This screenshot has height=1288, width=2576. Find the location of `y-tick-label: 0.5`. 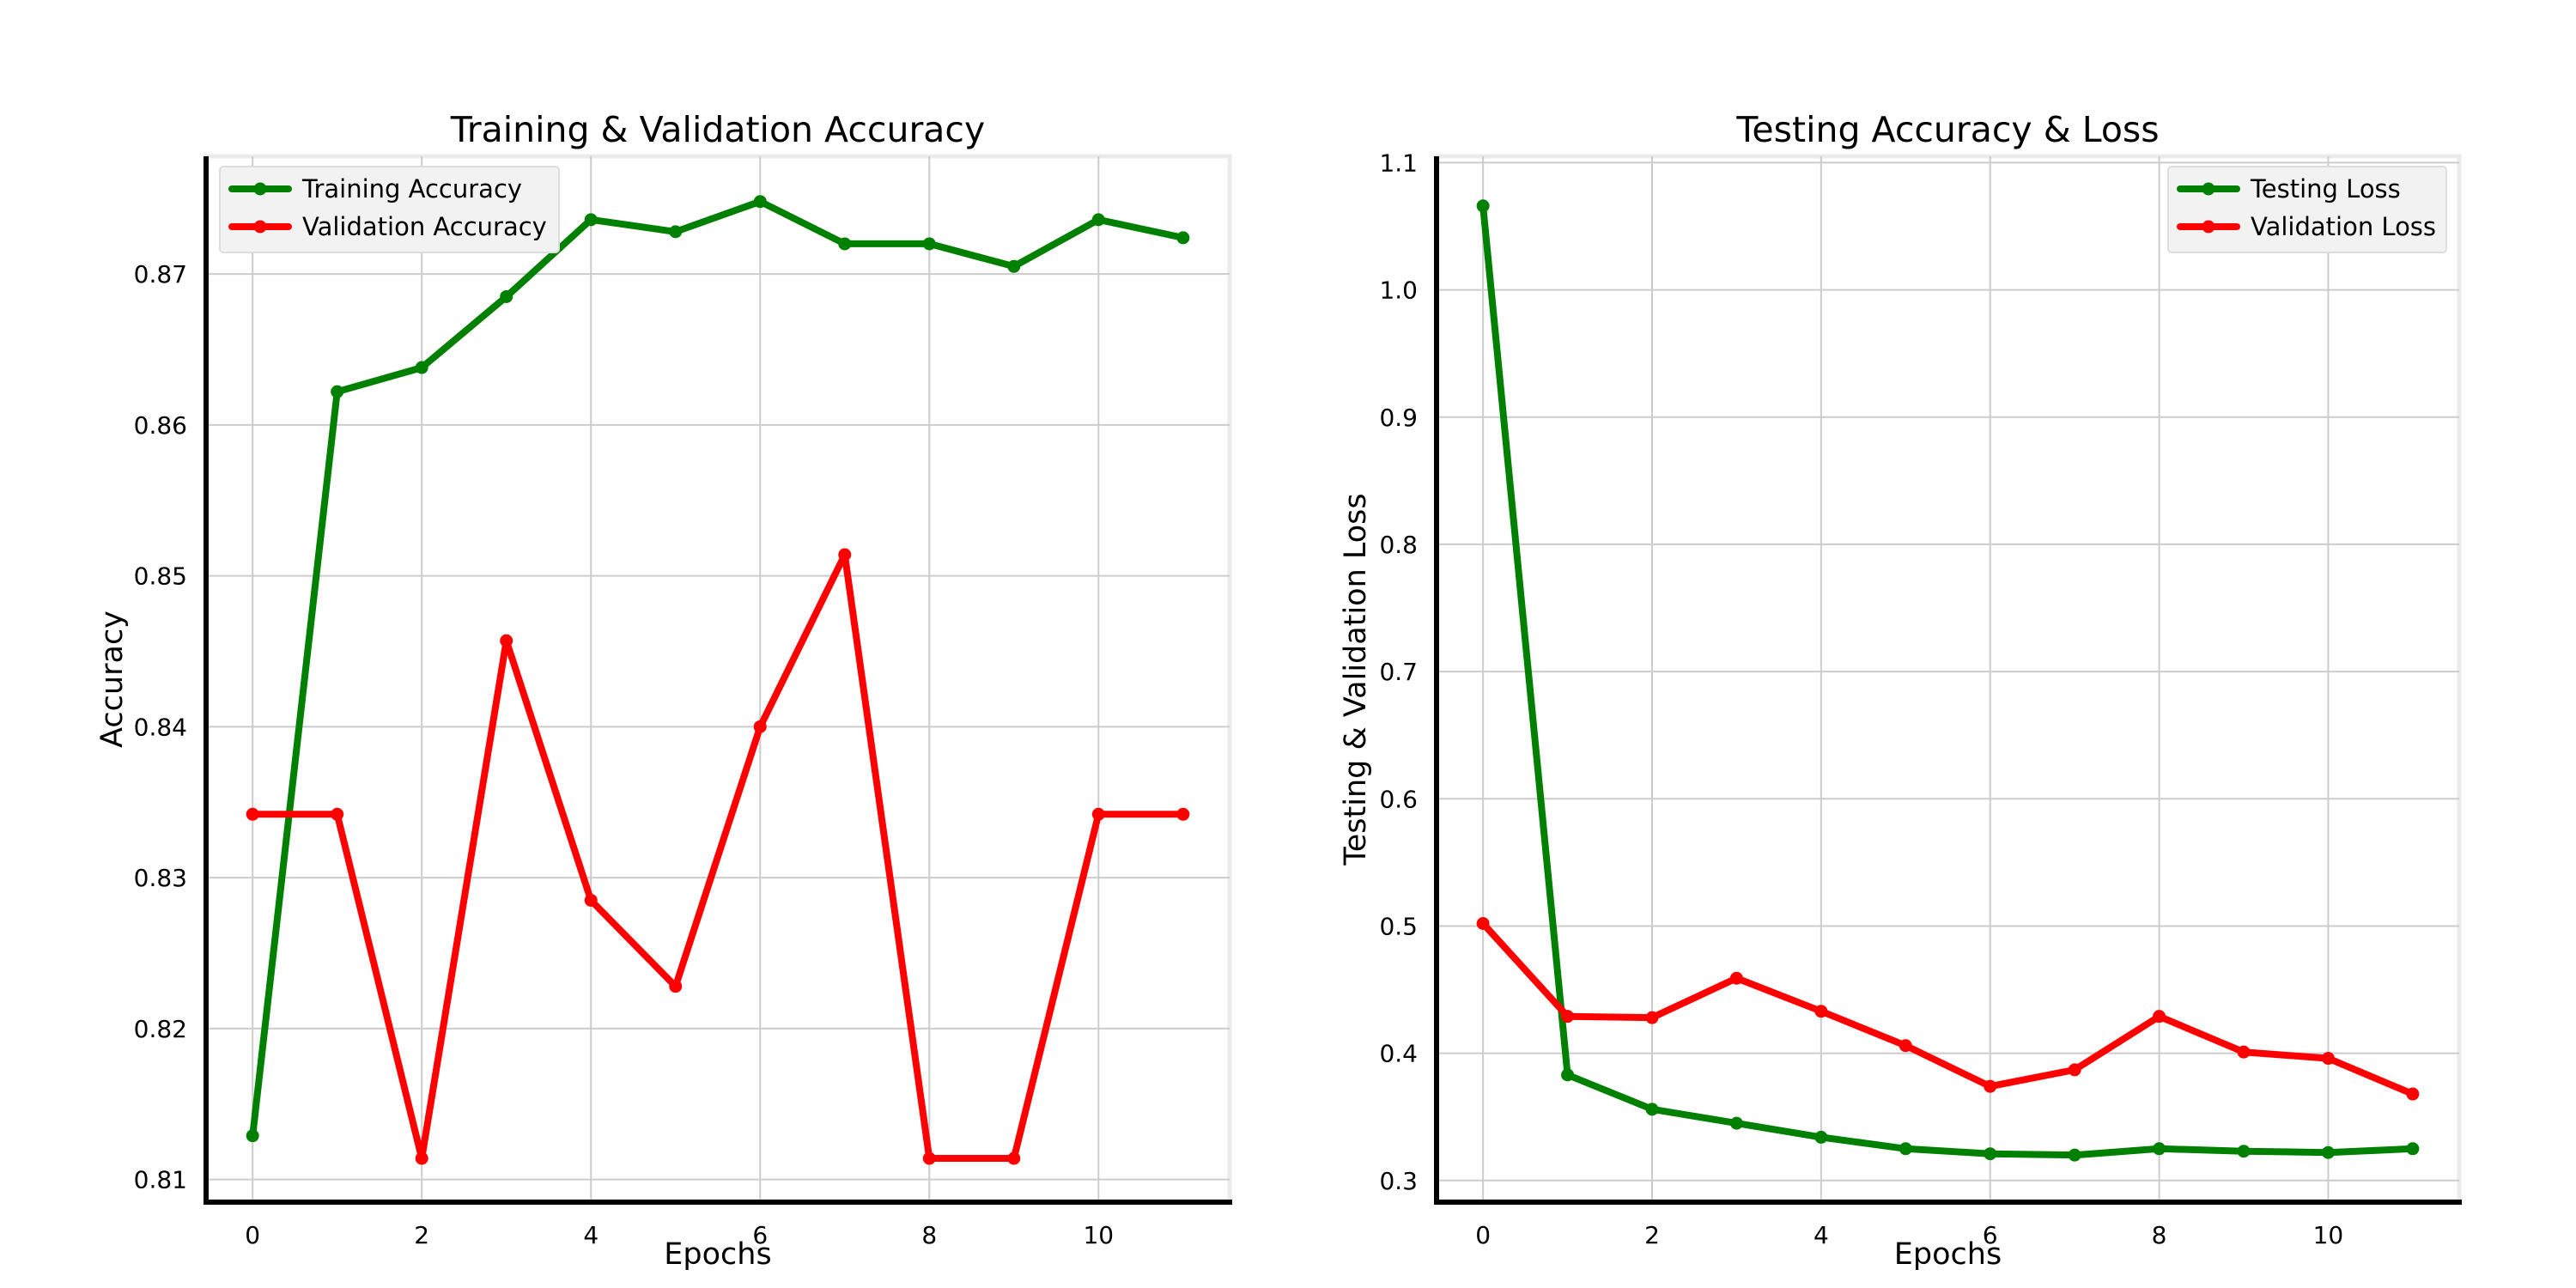

y-tick-label: 0.5 is located at coordinates (1398, 926).